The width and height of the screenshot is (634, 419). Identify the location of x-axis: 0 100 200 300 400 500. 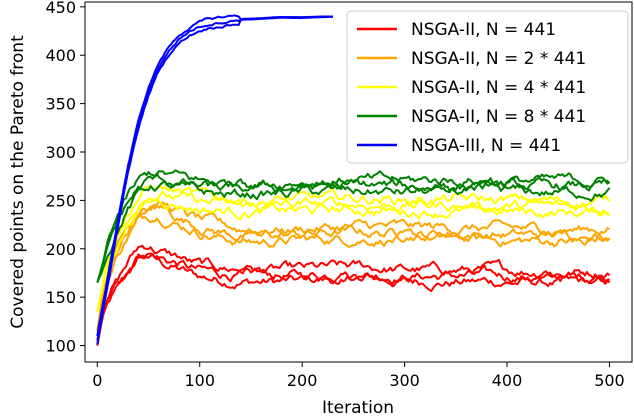
(358, 376).